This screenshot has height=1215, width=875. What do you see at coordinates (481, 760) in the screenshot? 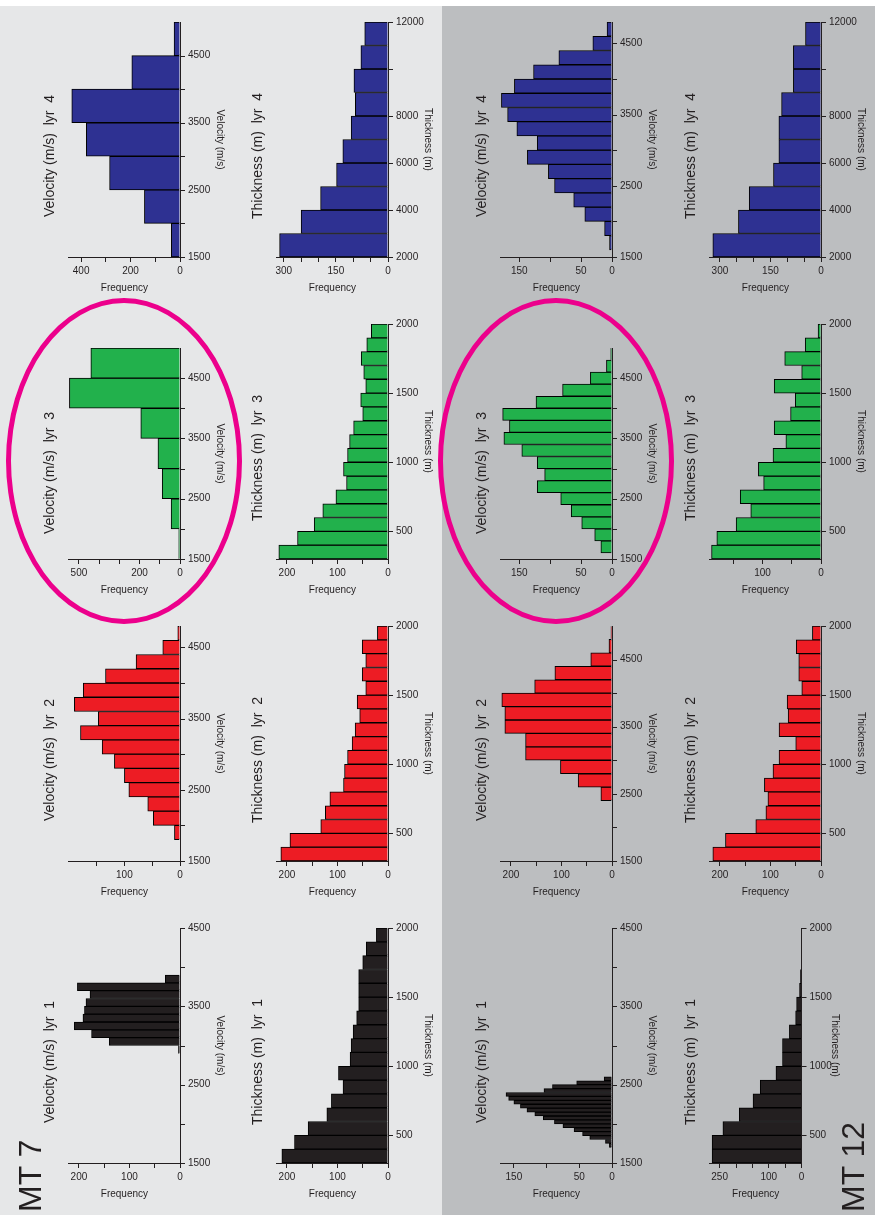
I see `text: Velocity (m/s) lyr 2` at bounding box center [481, 760].